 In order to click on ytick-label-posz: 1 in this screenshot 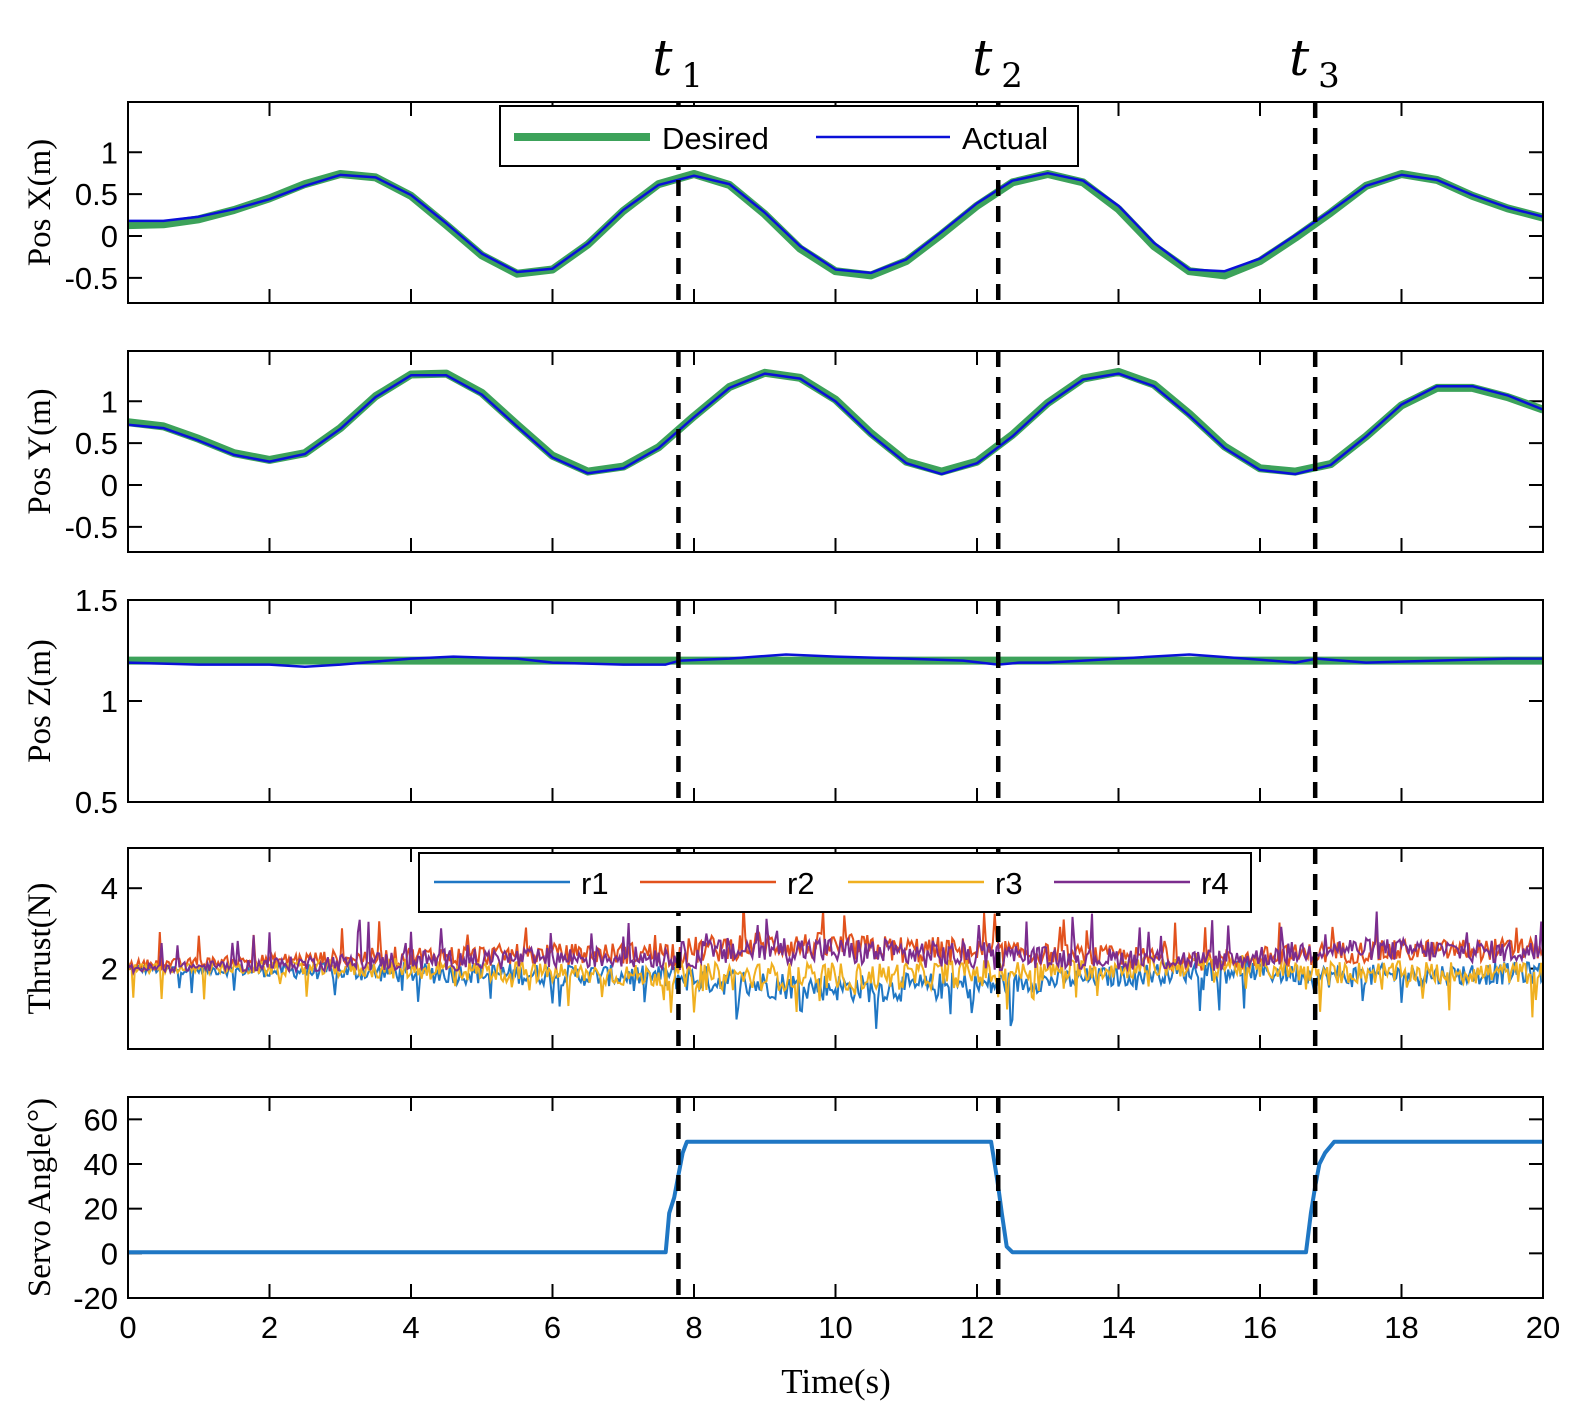, I will do `click(109, 701)`.